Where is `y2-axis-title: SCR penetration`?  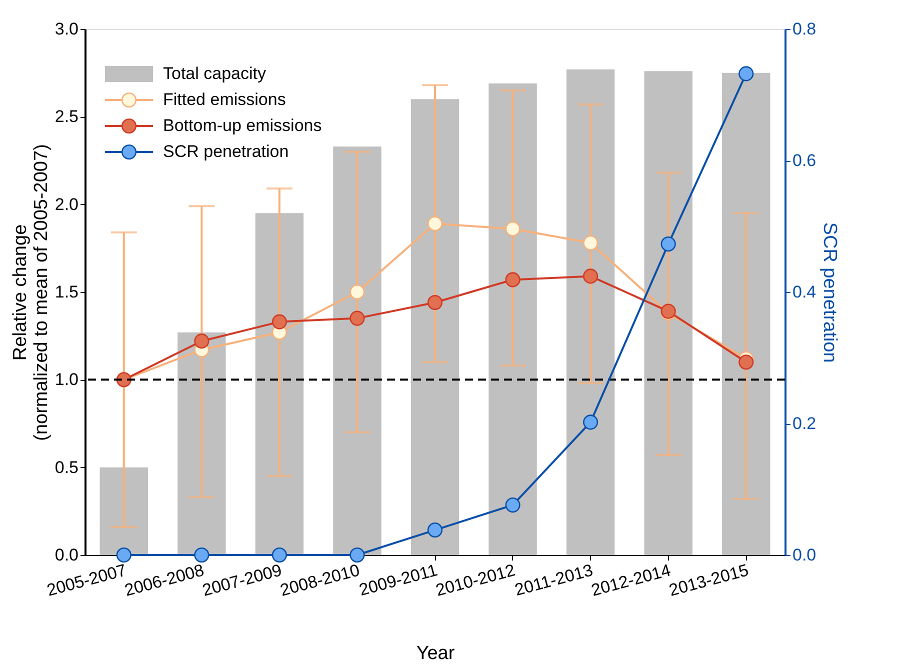
y2-axis-title: SCR penetration is located at coordinates (829, 292).